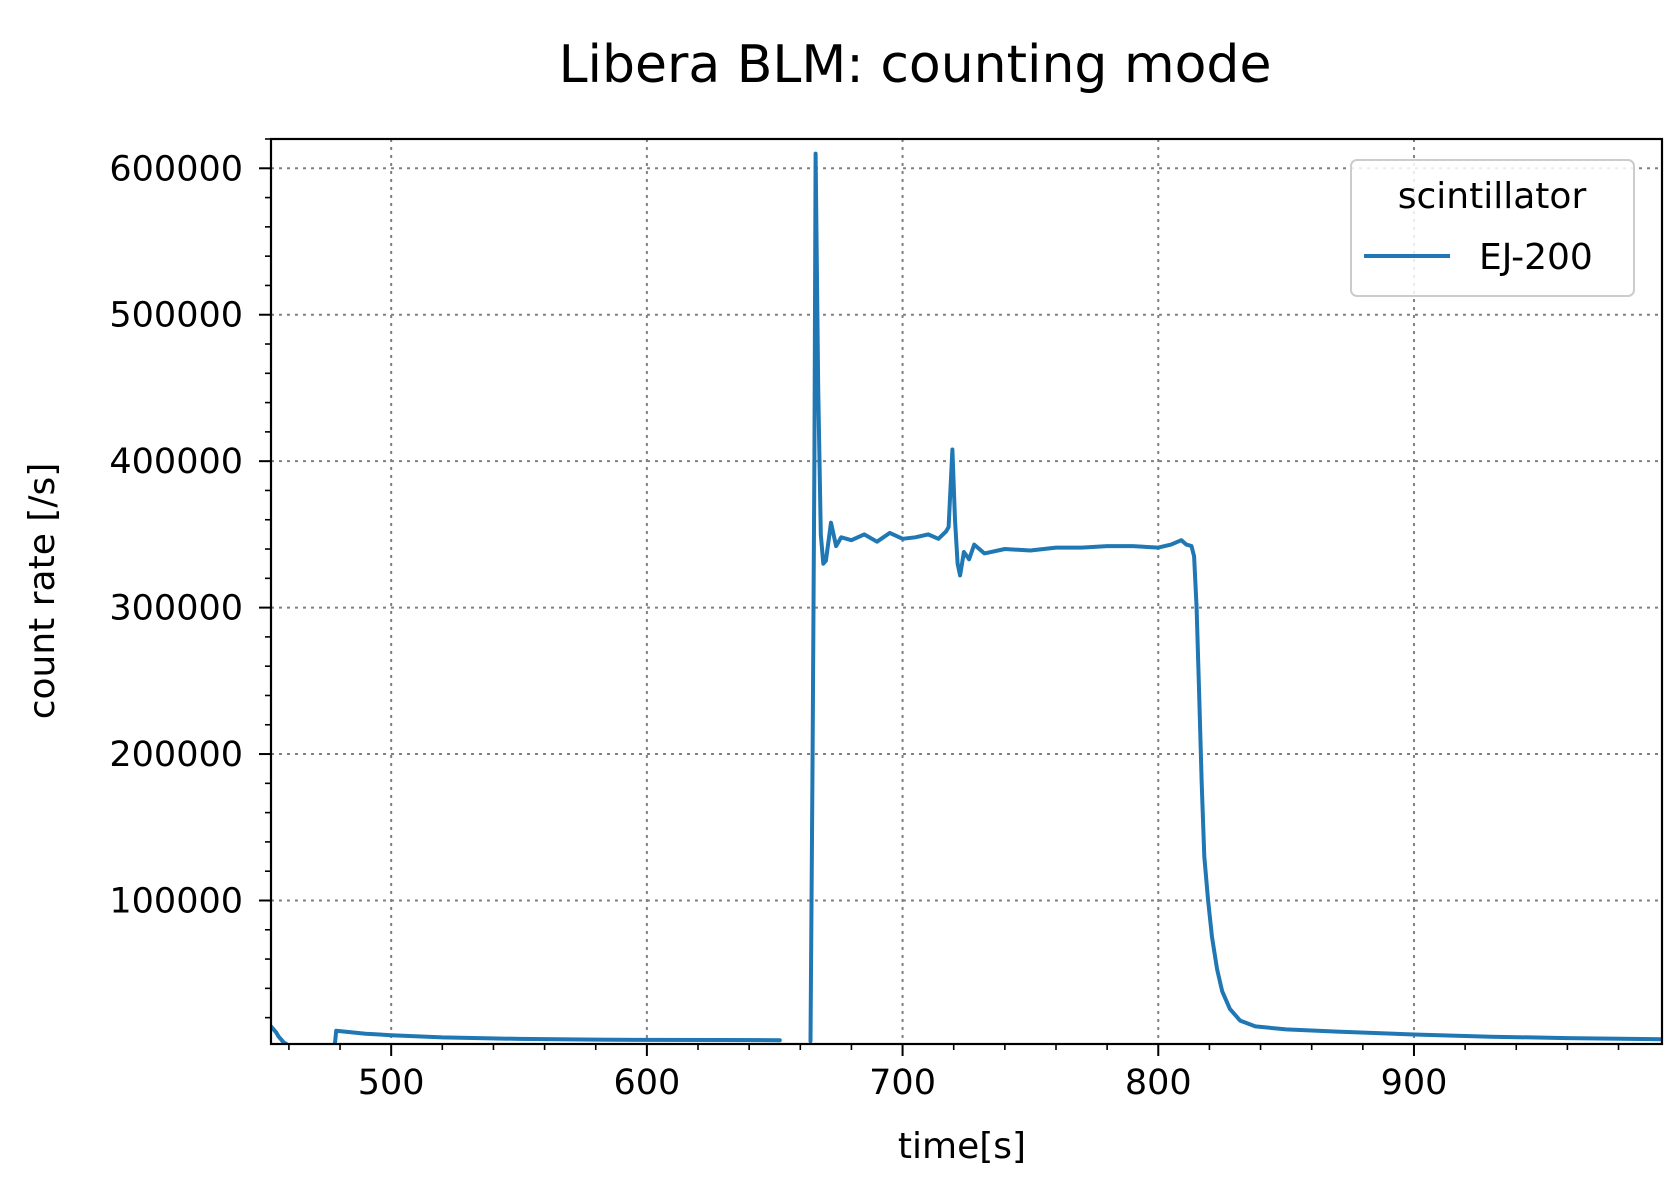 This screenshot has height=1200, width=1680. I want to click on y-tick-label: 500000, so click(176, 316).